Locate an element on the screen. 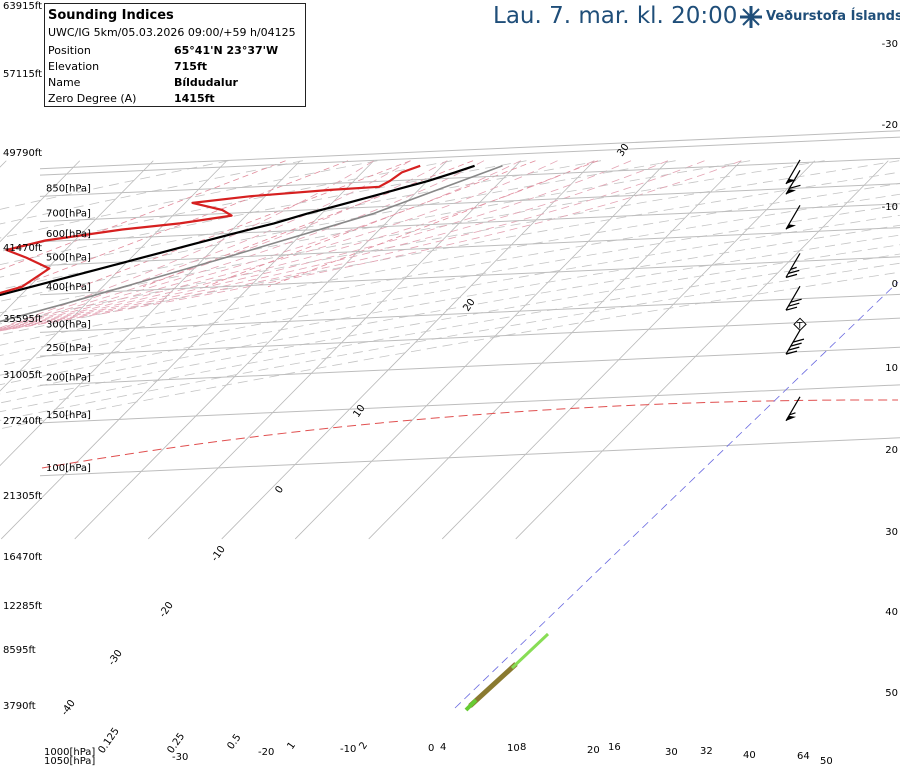  isotherm-label: 20 is located at coordinates (469, 305).